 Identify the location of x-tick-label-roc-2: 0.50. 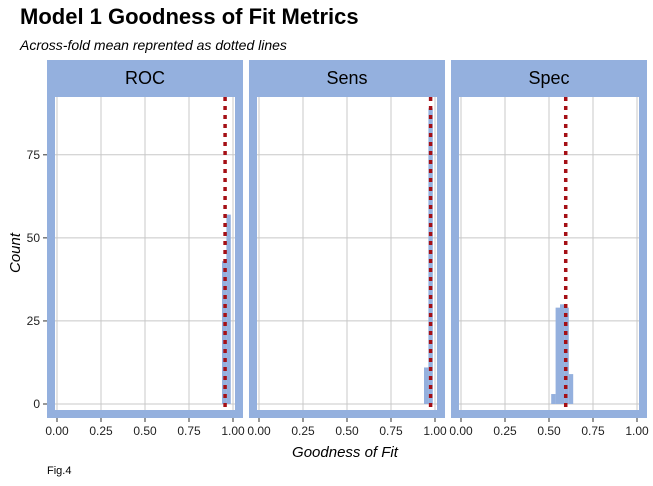
(145, 431).